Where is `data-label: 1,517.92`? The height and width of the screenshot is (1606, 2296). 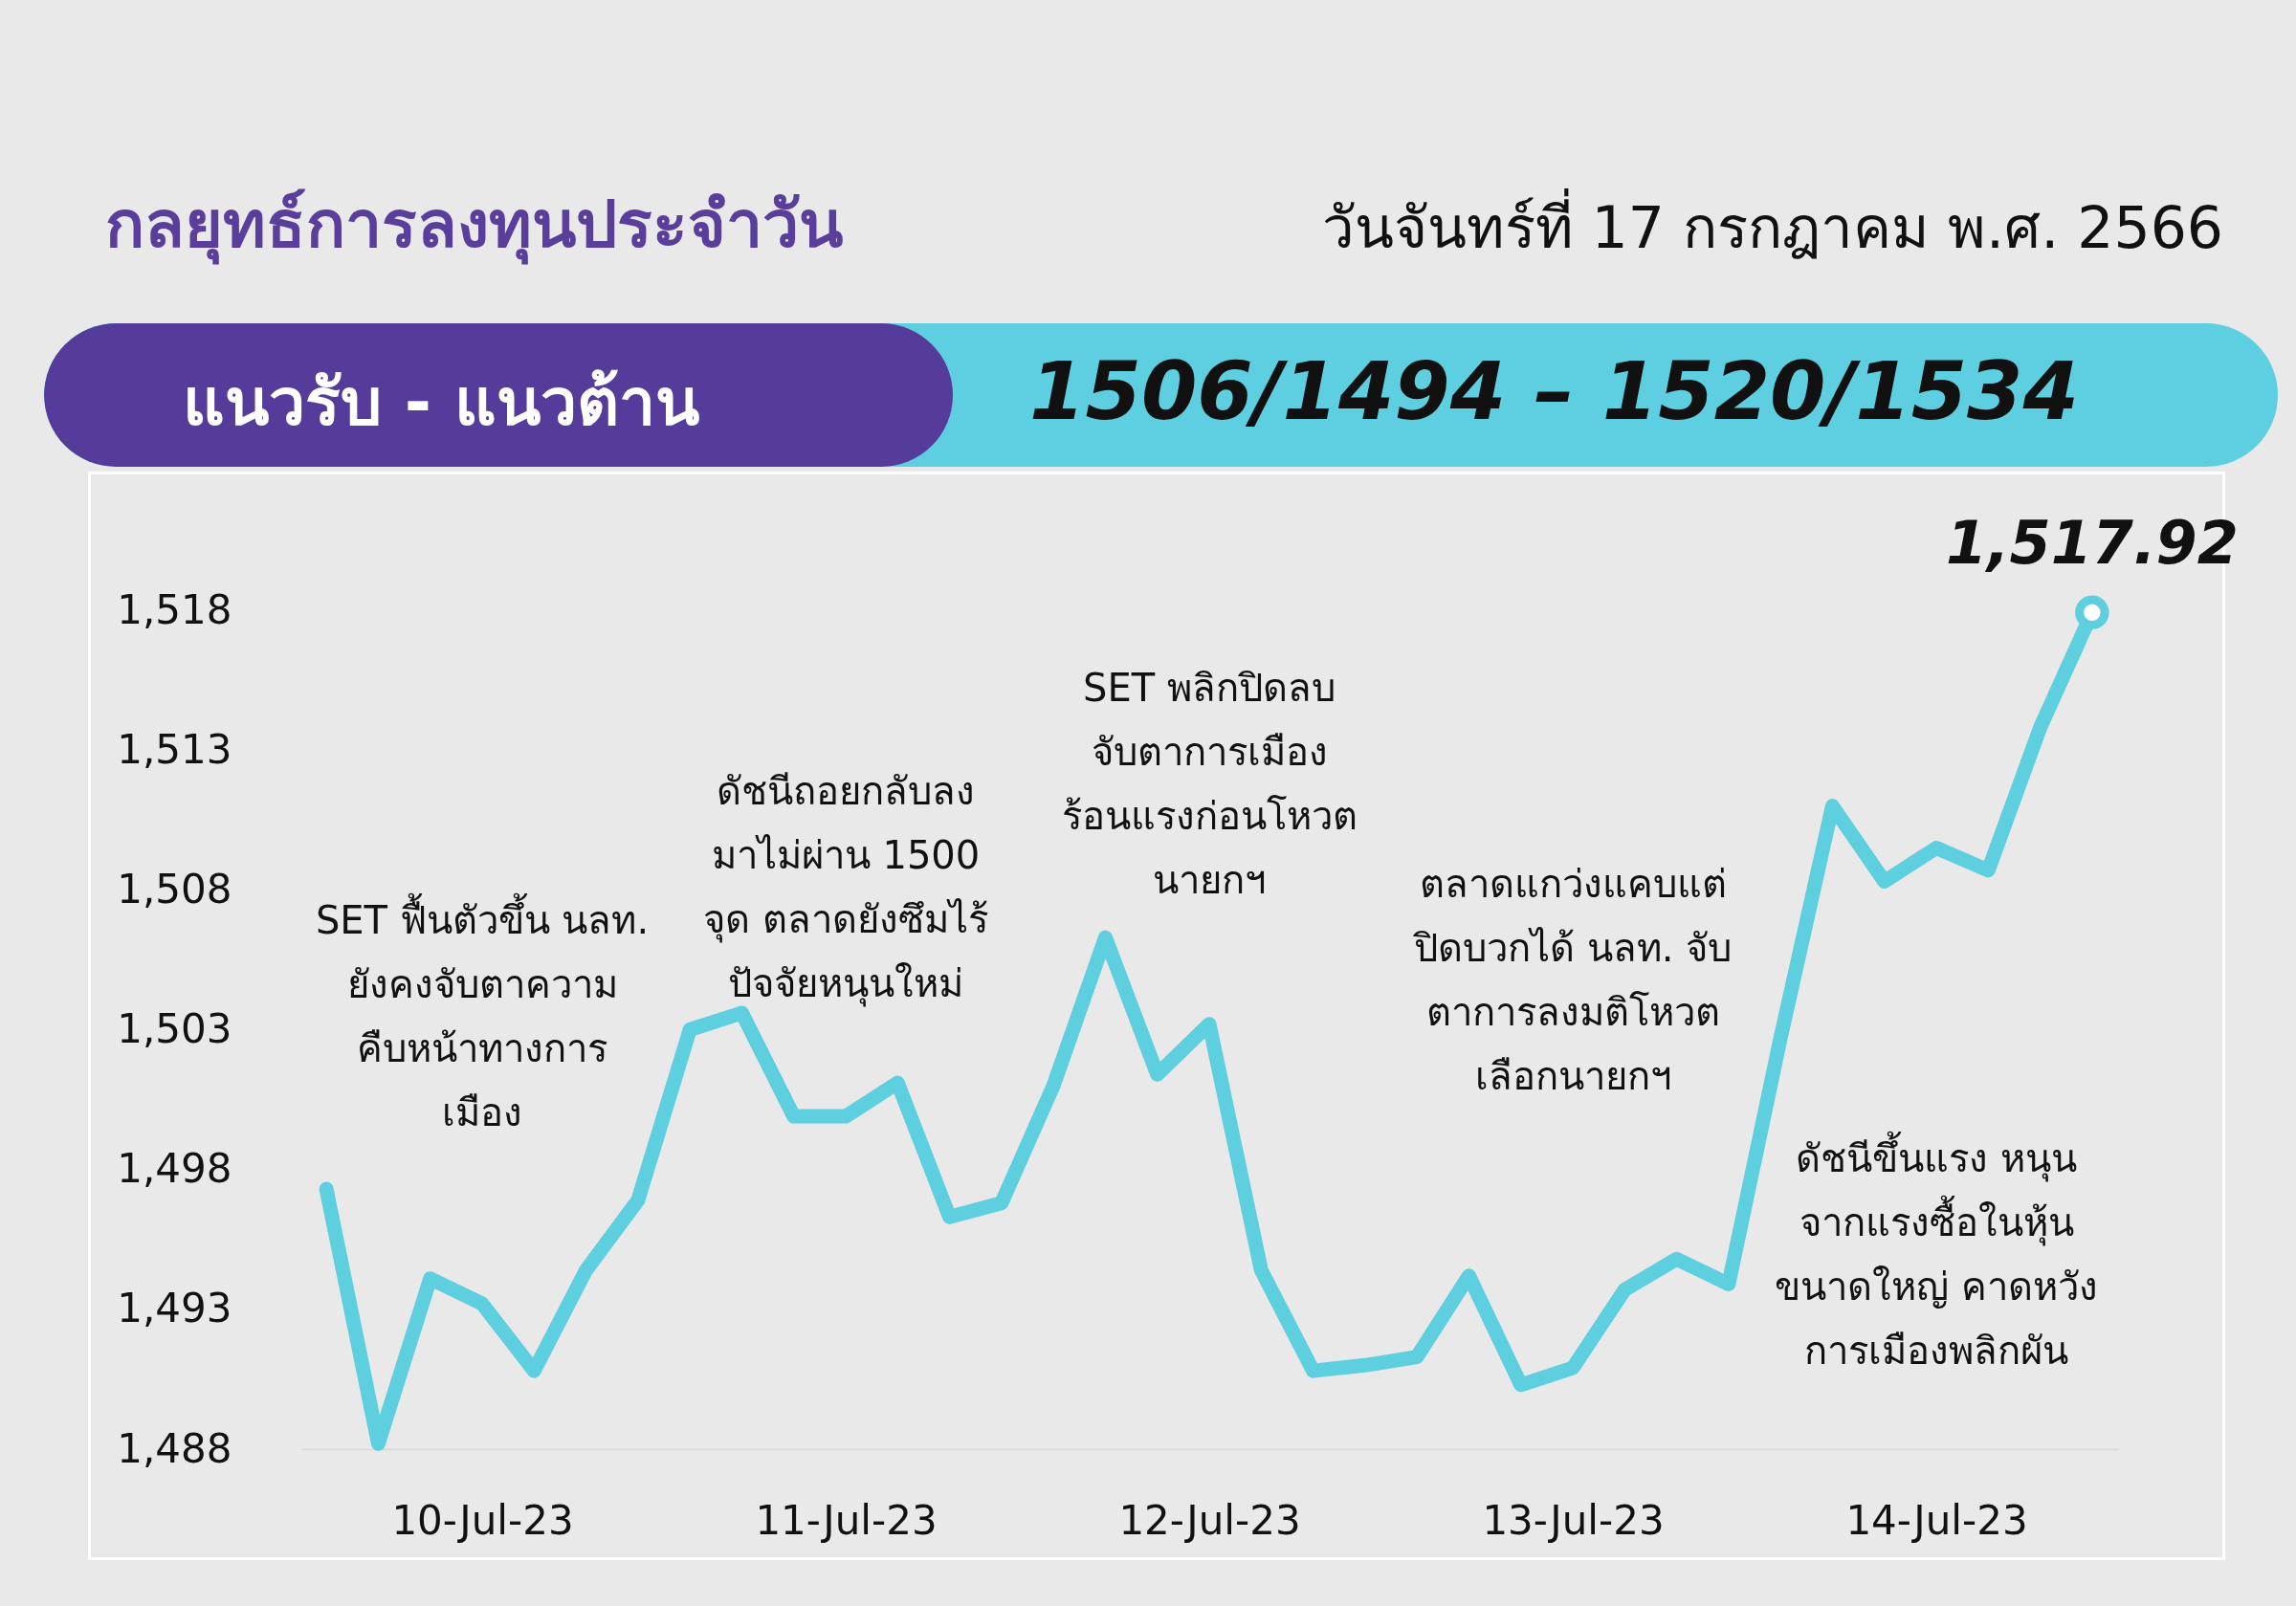
data-label: 1,517.92 is located at coordinates (2092, 543).